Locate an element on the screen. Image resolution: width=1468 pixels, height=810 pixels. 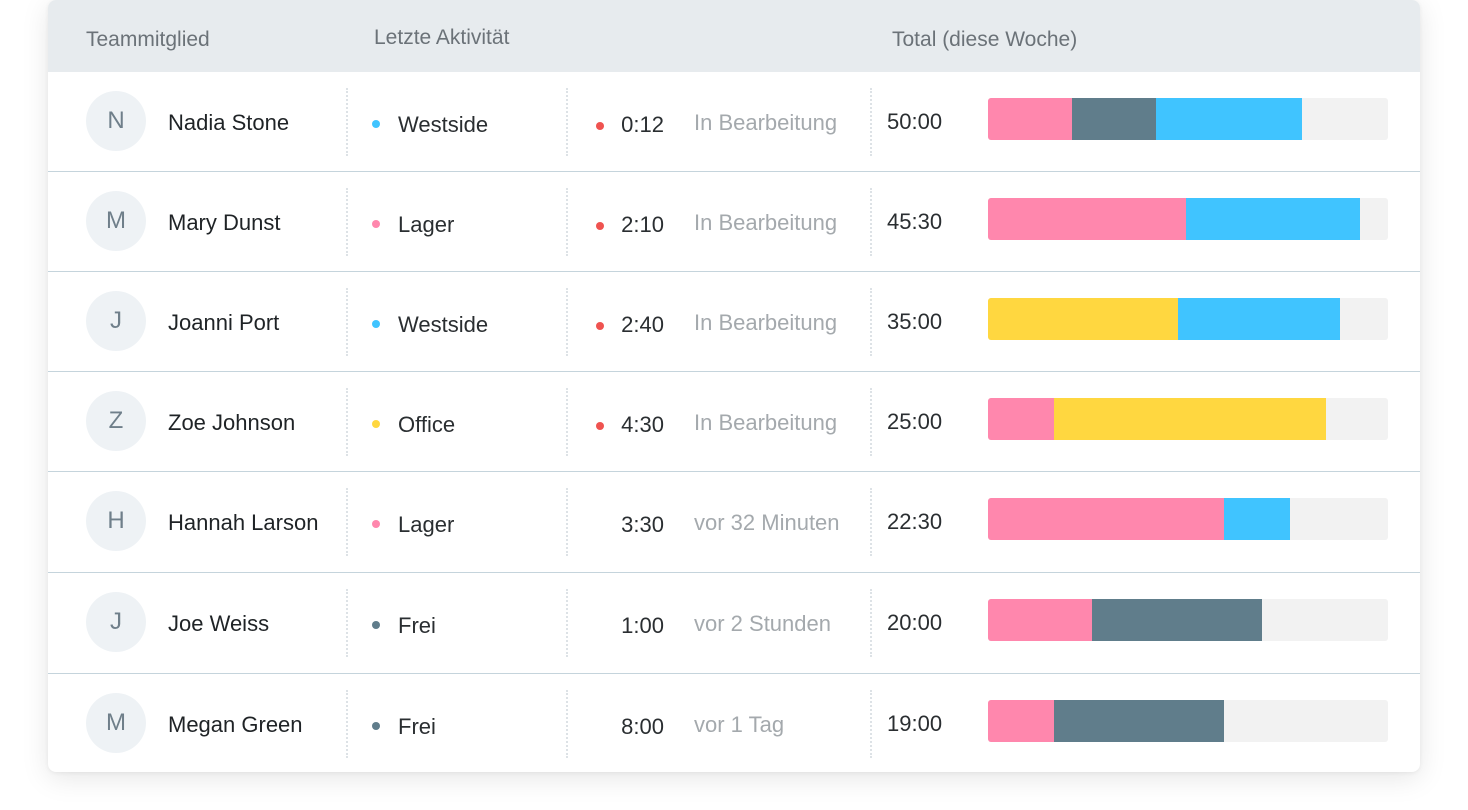
member-name: Joanni Port is located at coordinates (224, 322).